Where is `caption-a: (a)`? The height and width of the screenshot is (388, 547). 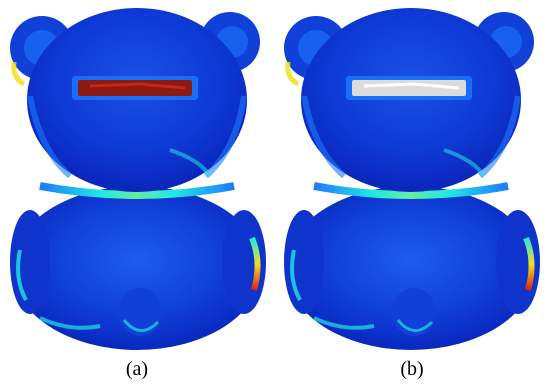 caption-a: (a) is located at coordinates (137, 369).